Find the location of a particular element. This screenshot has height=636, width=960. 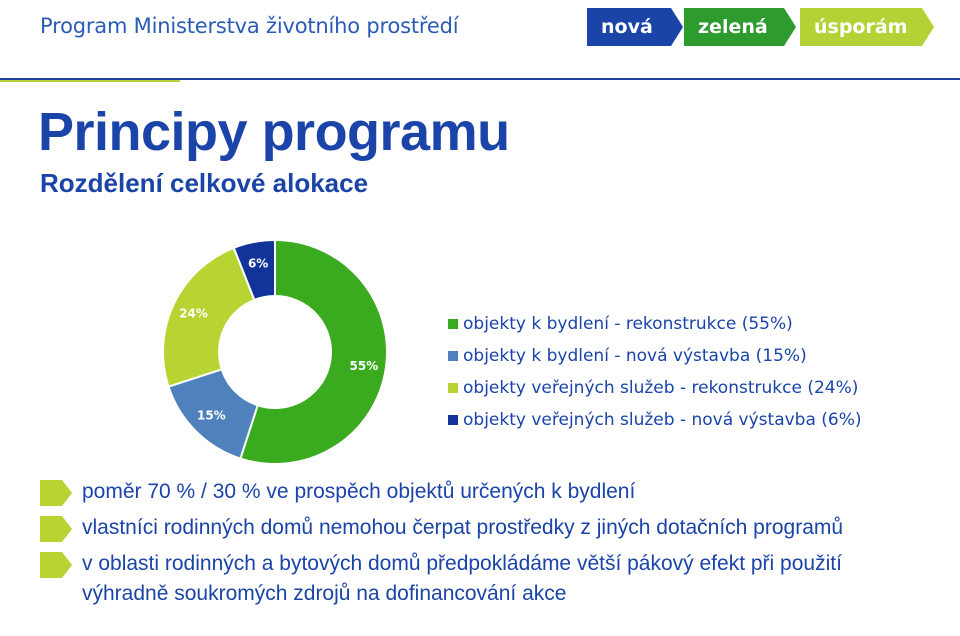

donut-chart: 55% 15% 24% 6% is located at coordinates (275, 351).